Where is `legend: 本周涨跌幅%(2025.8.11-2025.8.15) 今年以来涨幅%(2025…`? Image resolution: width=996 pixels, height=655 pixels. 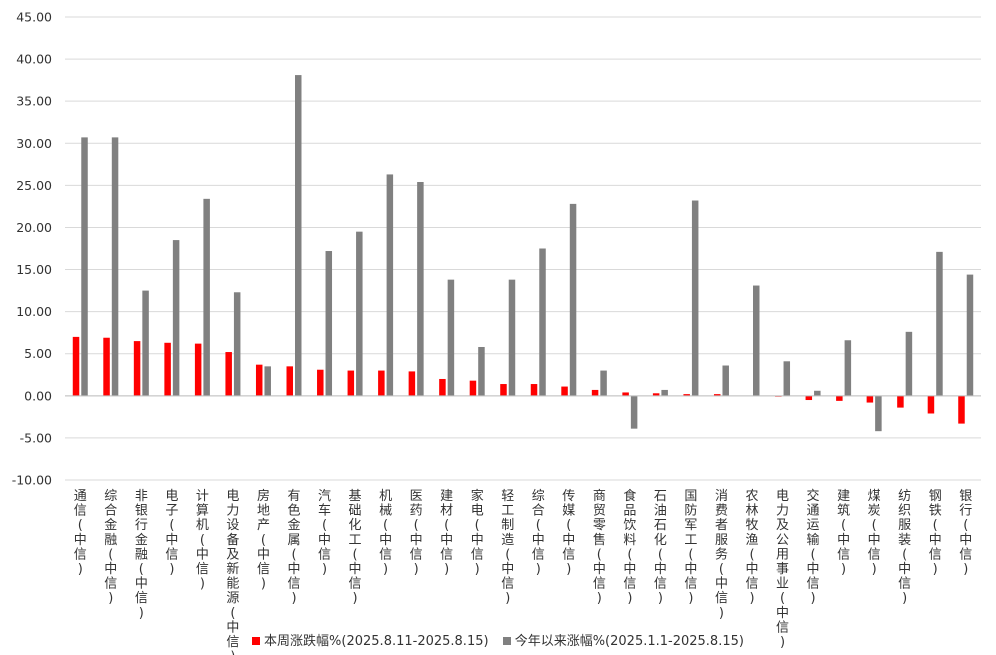 legend: 本周涨跌幅%(2025.8.11-2025.8.15) 今年以来涨幅%(2025… is located at coordinates (498, 639).